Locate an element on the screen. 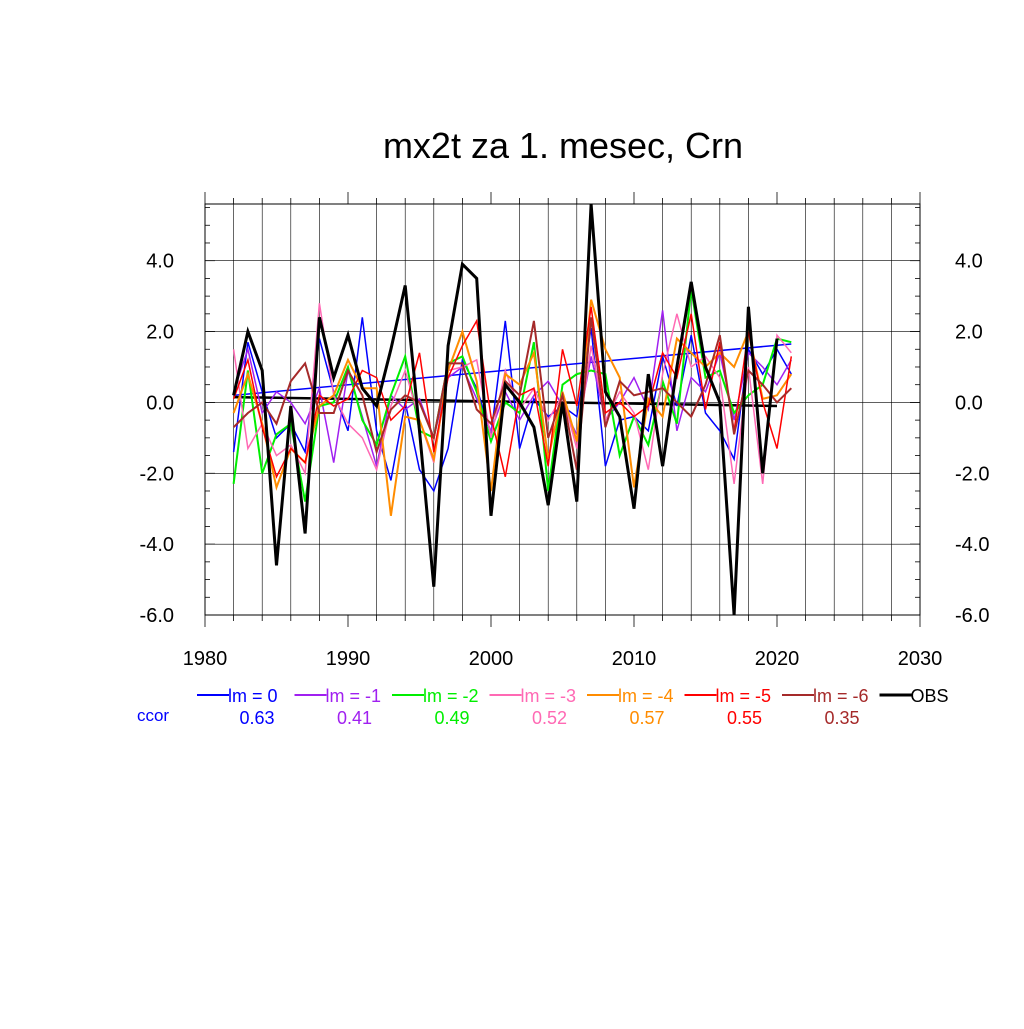  legend-label: lm = 0 is located at coordinates (253, 696).